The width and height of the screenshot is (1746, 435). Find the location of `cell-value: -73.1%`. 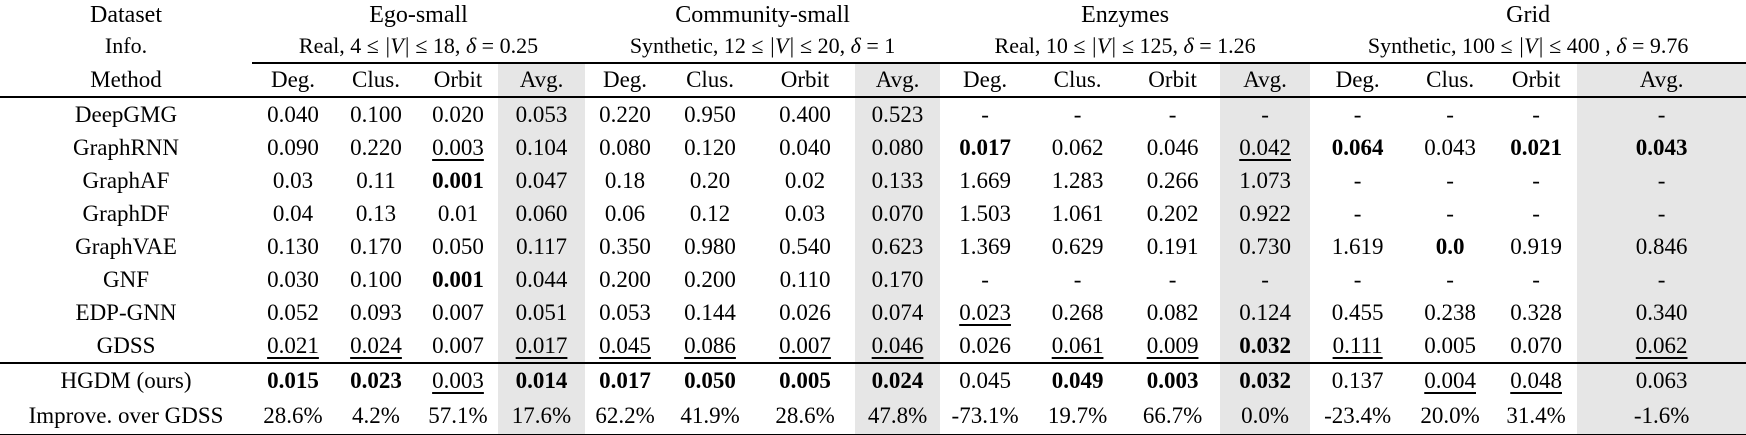

cell-value: -73.1% is located at coordinates (985, 416).